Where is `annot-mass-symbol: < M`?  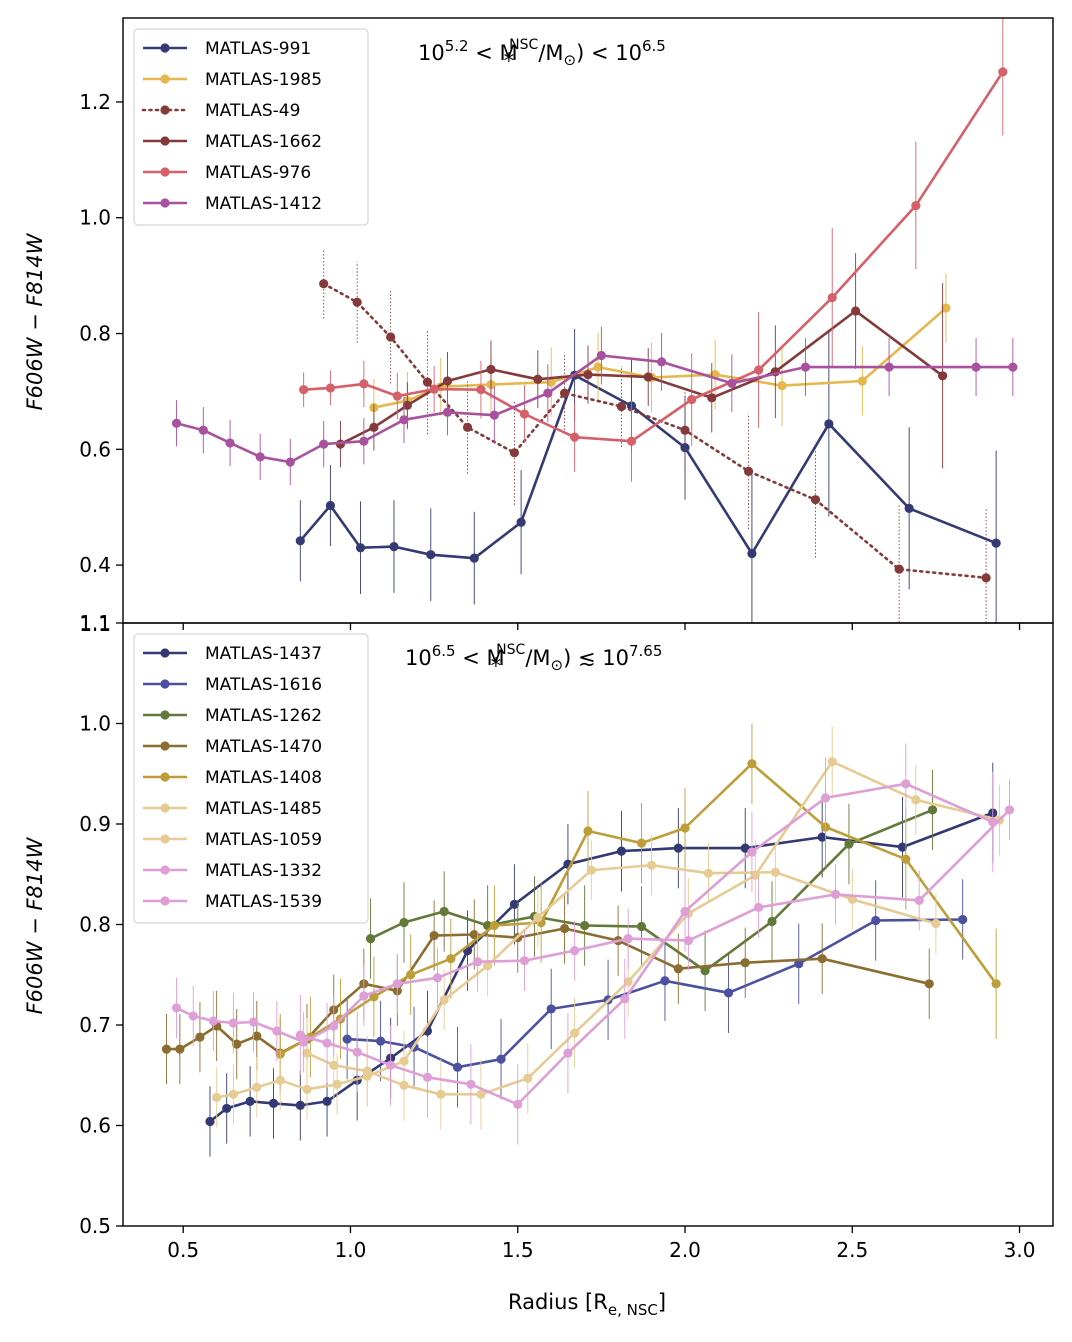
annot-mass-symbol: < M is located at coordinates (480, 658).